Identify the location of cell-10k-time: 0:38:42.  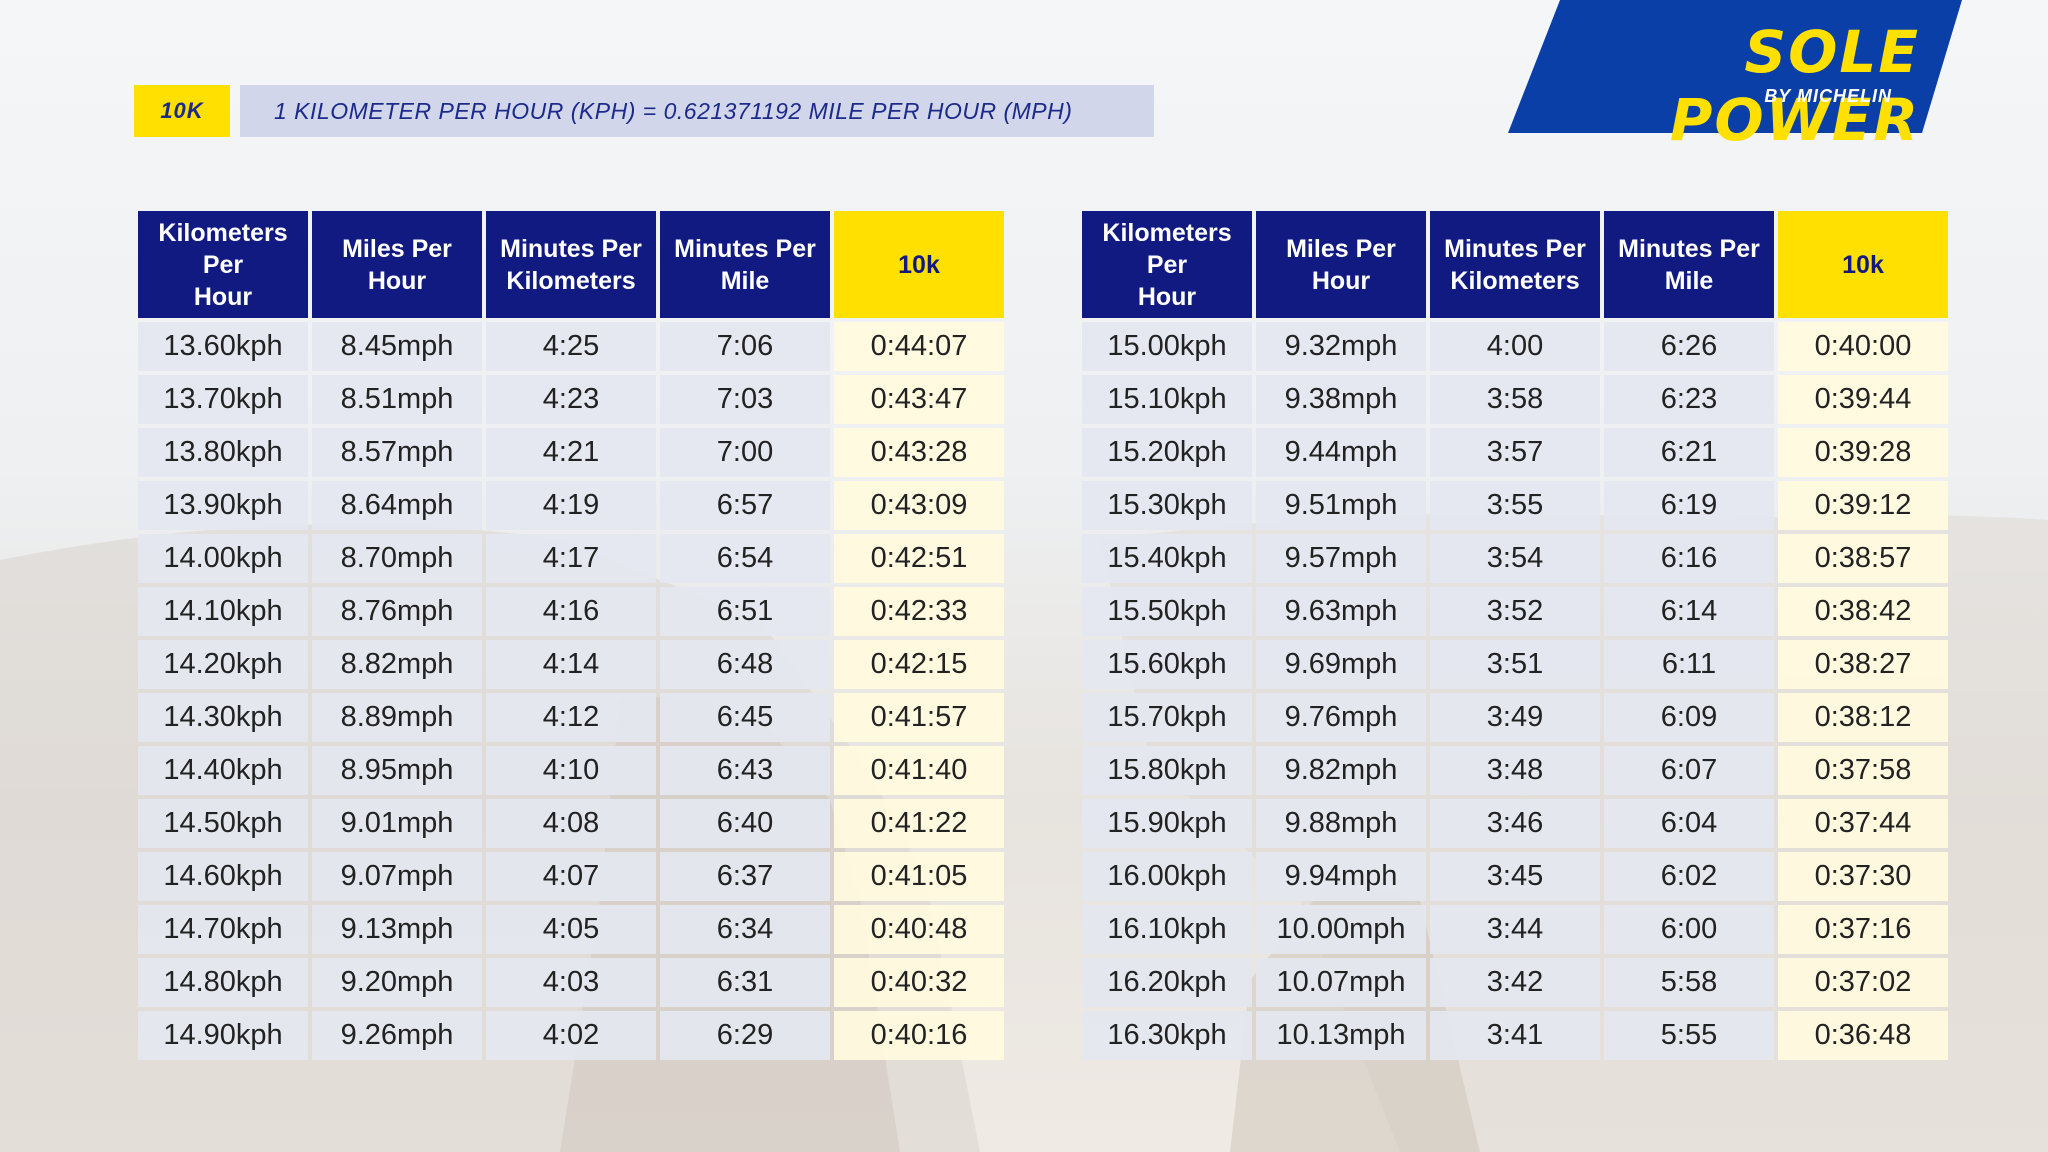
(1863, 611).